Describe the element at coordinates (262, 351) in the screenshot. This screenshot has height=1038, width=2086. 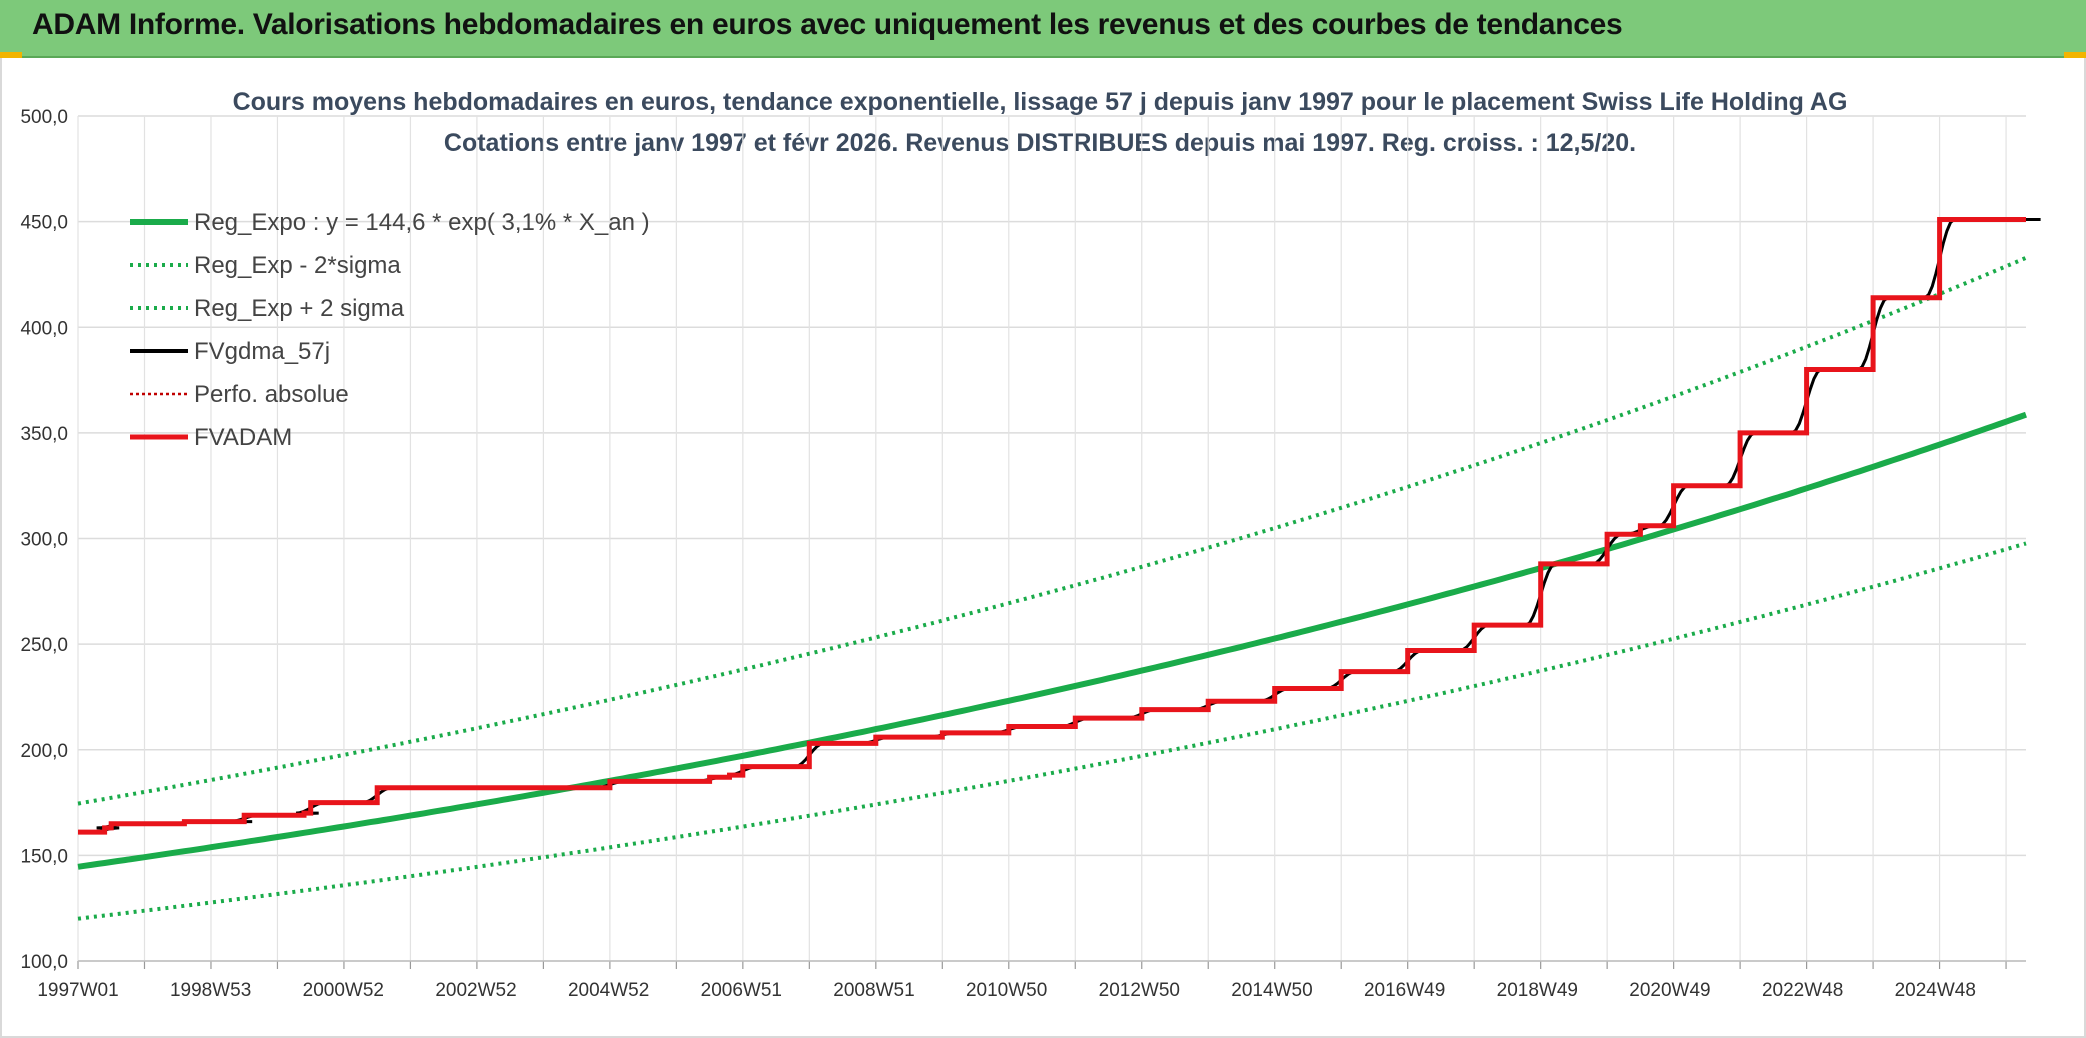
I see `legend-entry-label: FVgdma_57j` at that location.